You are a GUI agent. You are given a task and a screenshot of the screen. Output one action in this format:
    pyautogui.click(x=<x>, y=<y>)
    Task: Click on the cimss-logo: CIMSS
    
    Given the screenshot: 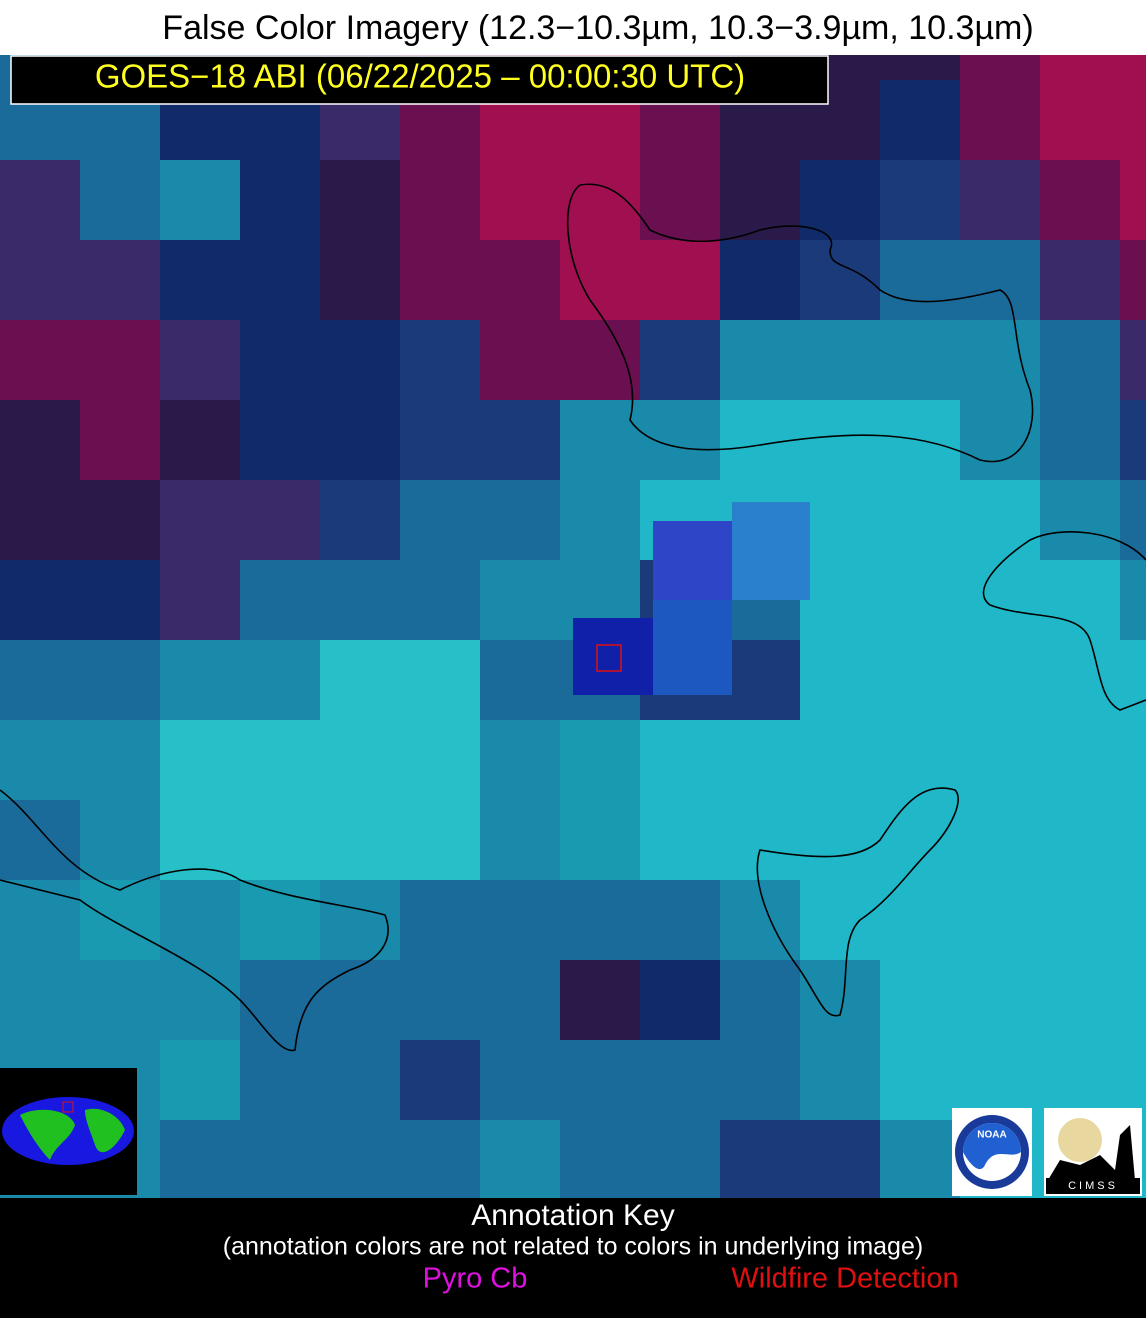 What is the action you would take?
    pyautogui.click(x=1093, y=1152)
    